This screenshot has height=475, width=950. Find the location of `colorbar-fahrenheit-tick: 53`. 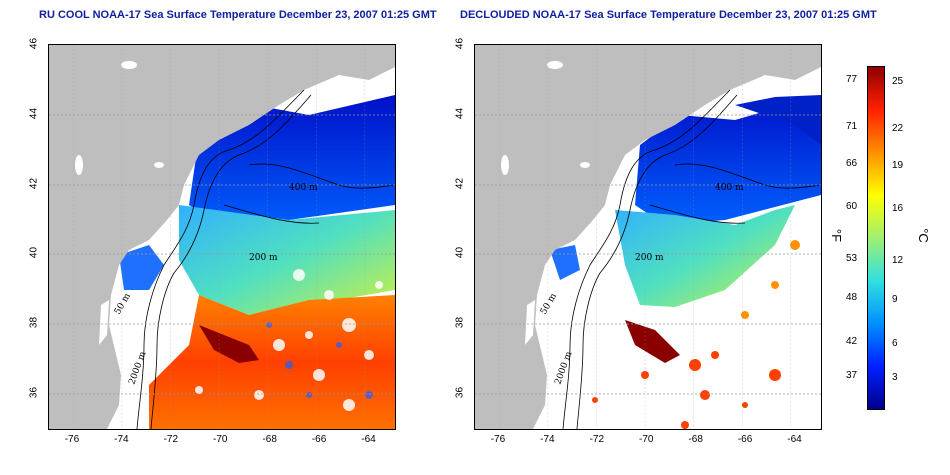

colorbar-fahrenheit-tick: 53 is located at coordinates (852, 258).